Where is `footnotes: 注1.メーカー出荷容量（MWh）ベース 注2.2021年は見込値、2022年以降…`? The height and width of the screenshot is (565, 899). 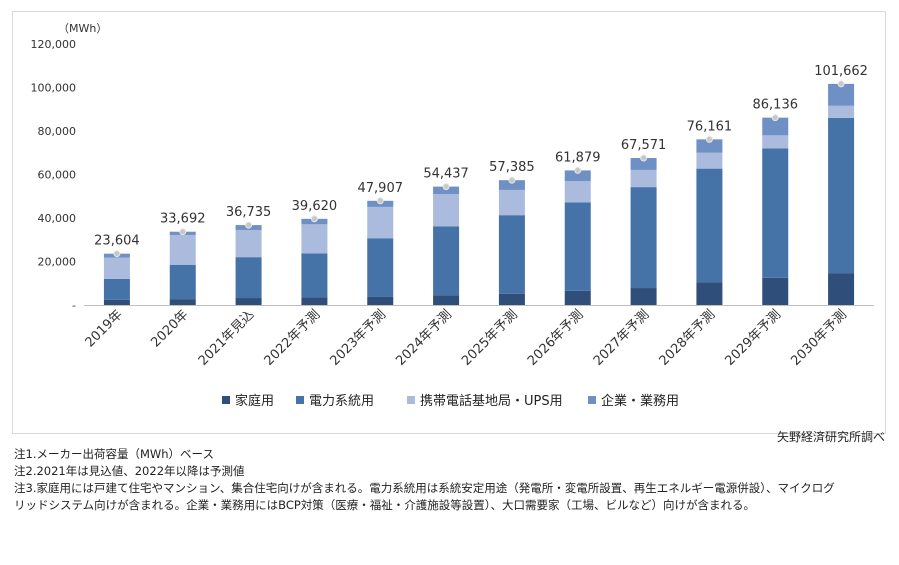
footnotes: 注1.メーカー出荷容量（MWh）ベース 注2.2021年は見込値、2022年以降… is located at coordinates (454, 480).